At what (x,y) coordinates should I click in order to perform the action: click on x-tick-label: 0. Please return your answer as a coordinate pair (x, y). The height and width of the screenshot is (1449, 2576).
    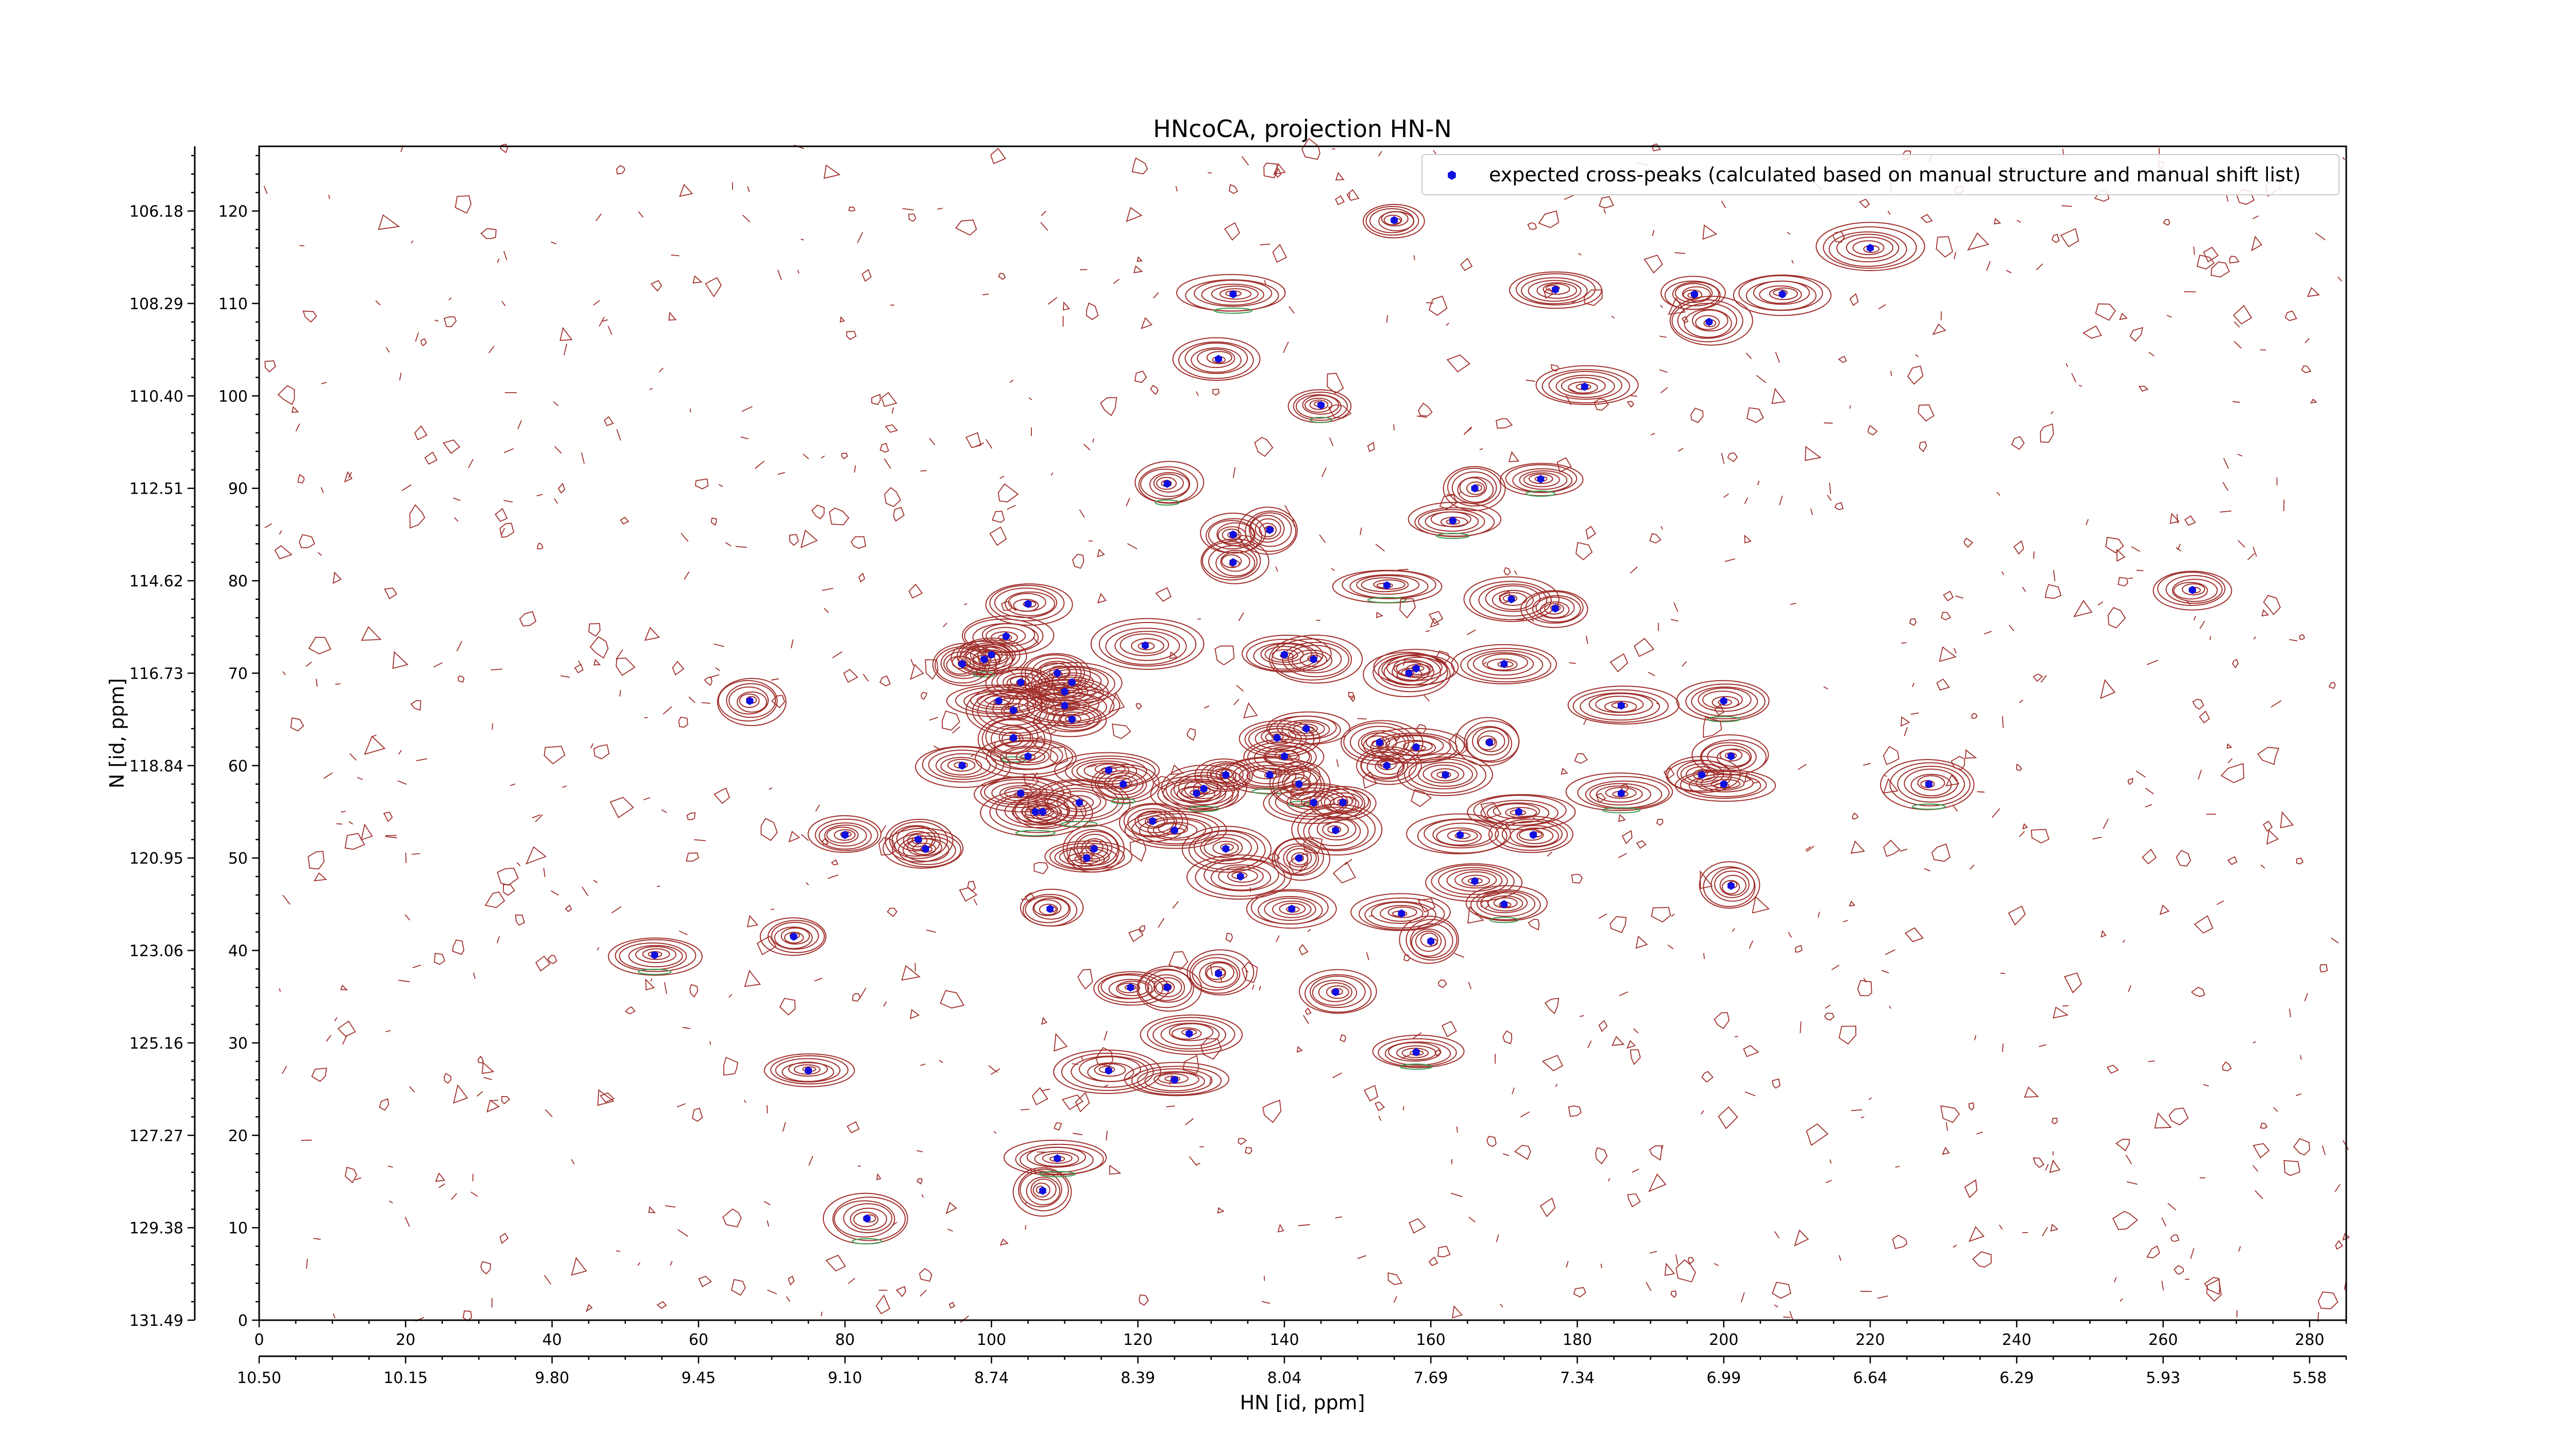
    Looking at the image, I should click on (259, 1340).